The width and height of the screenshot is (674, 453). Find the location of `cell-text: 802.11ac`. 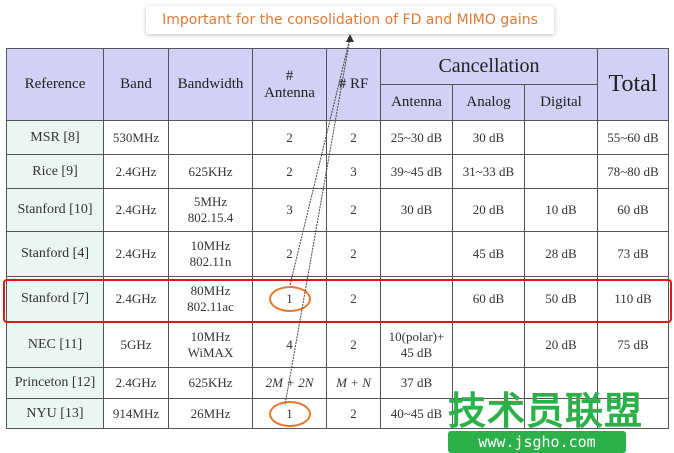

cell-text: 802.11ac is located at coordinates (210, 306).